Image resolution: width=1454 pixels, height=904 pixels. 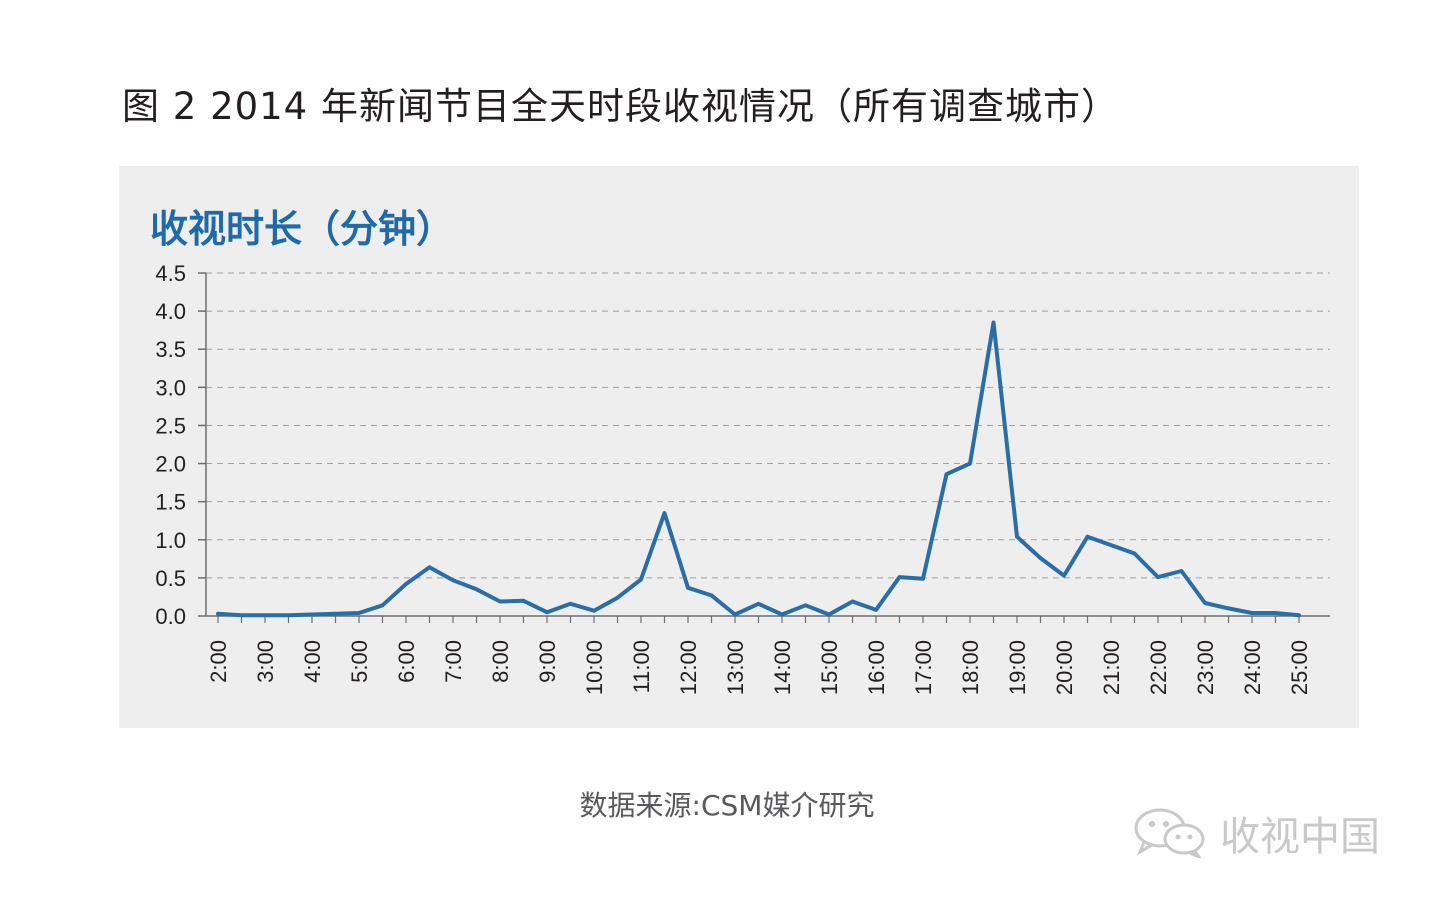 What do you see at coordinates (1017, 667) in the screenshot?
I see `x-tick-label: 19:00` at bounding box center [1017, 667].